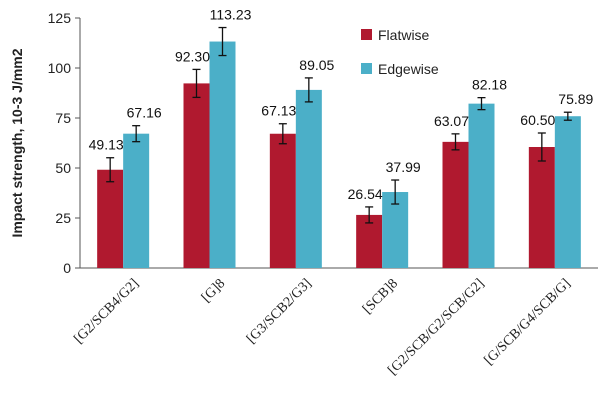 The width and height of the screenshot is (606, 406). Describe the element at coordinates (575, 99) in the screenshot. I see `data-label-edgewise-5: 75.89` at that location.